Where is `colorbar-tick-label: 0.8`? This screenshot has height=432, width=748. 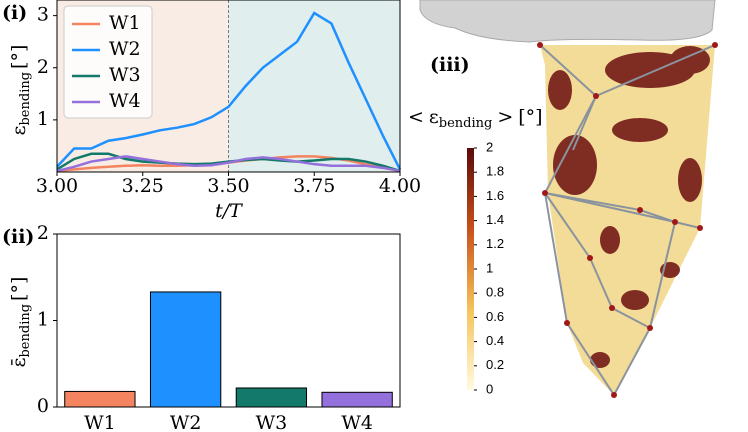
colorbar-tick-label: 0.8 is located at coordinates (495, 292).